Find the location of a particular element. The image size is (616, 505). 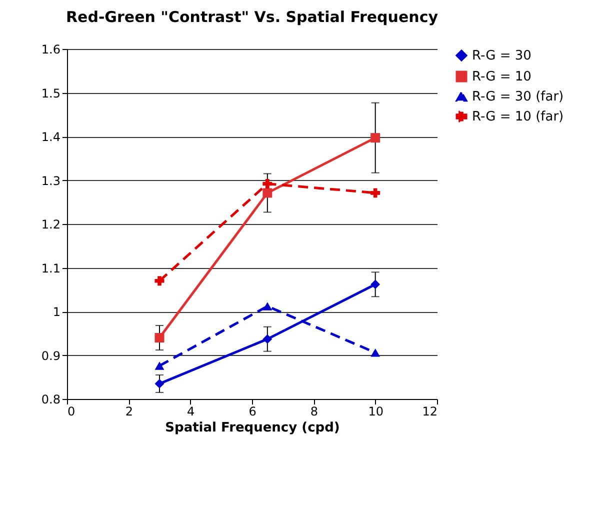

legend-label: R-G = 30 (far) is located at coordinates (518, 97).